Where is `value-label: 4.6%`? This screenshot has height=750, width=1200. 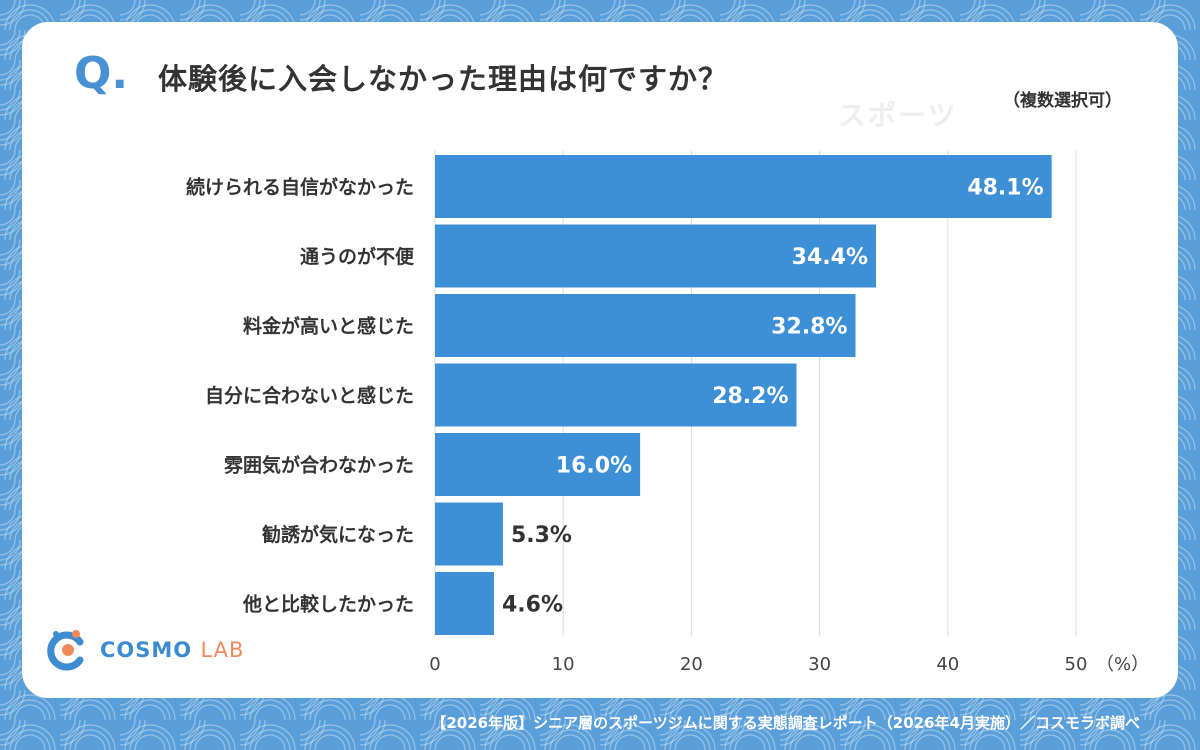
value-label: 4.6% is located at coordinates (532, 605).